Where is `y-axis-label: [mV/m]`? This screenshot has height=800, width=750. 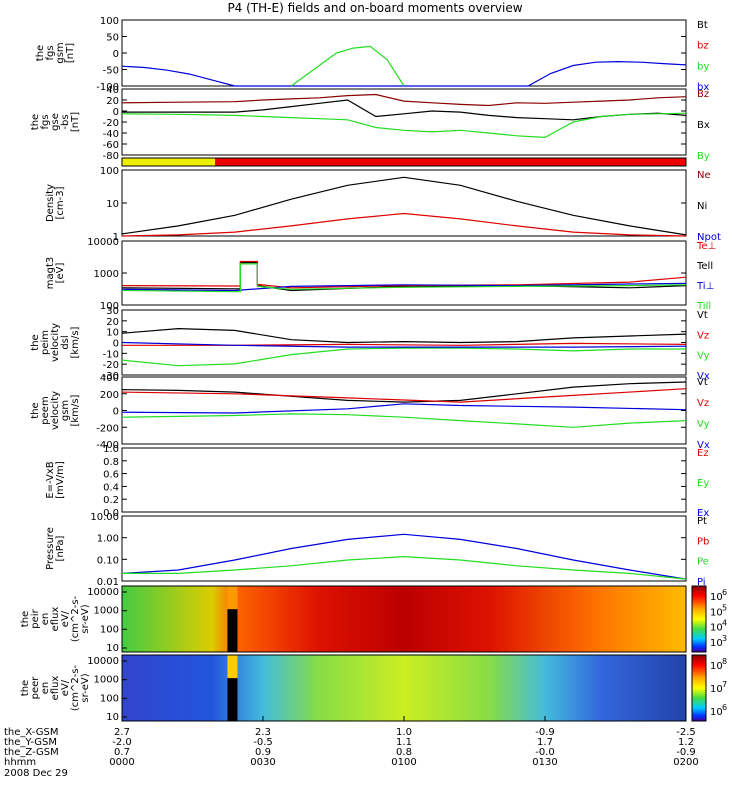
y-axis-label: [mV/m] is located at coordinates (60, 480).